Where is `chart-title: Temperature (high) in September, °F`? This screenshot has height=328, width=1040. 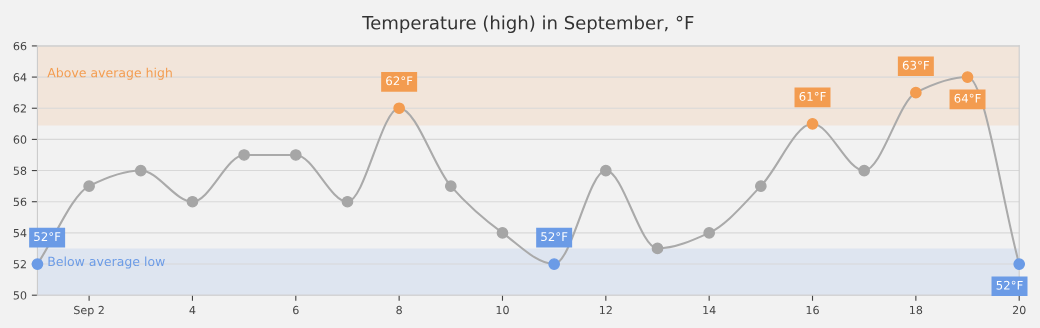 chart-title: Temperature (high) in September, °F is located at coordinates (528, 24).